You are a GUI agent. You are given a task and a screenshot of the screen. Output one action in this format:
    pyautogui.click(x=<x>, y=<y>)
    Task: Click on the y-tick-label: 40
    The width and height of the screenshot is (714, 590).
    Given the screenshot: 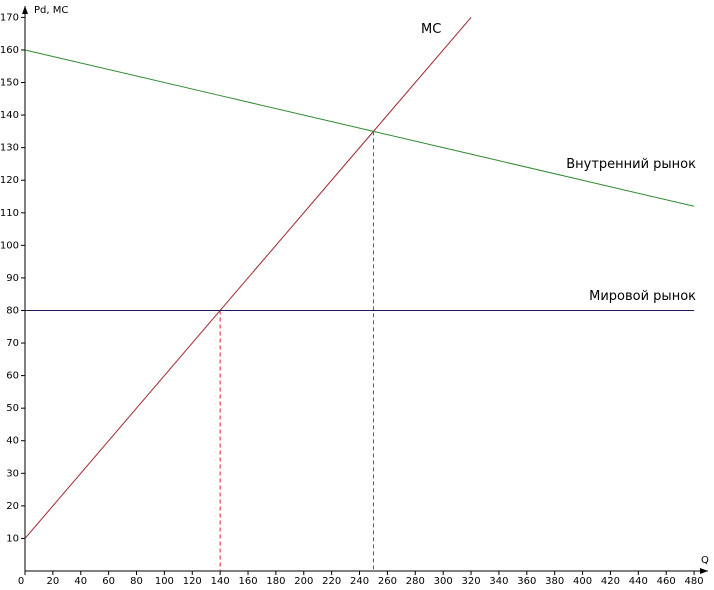 What is the action you would take?
    pyautogui.click(x=12, y=441)
    